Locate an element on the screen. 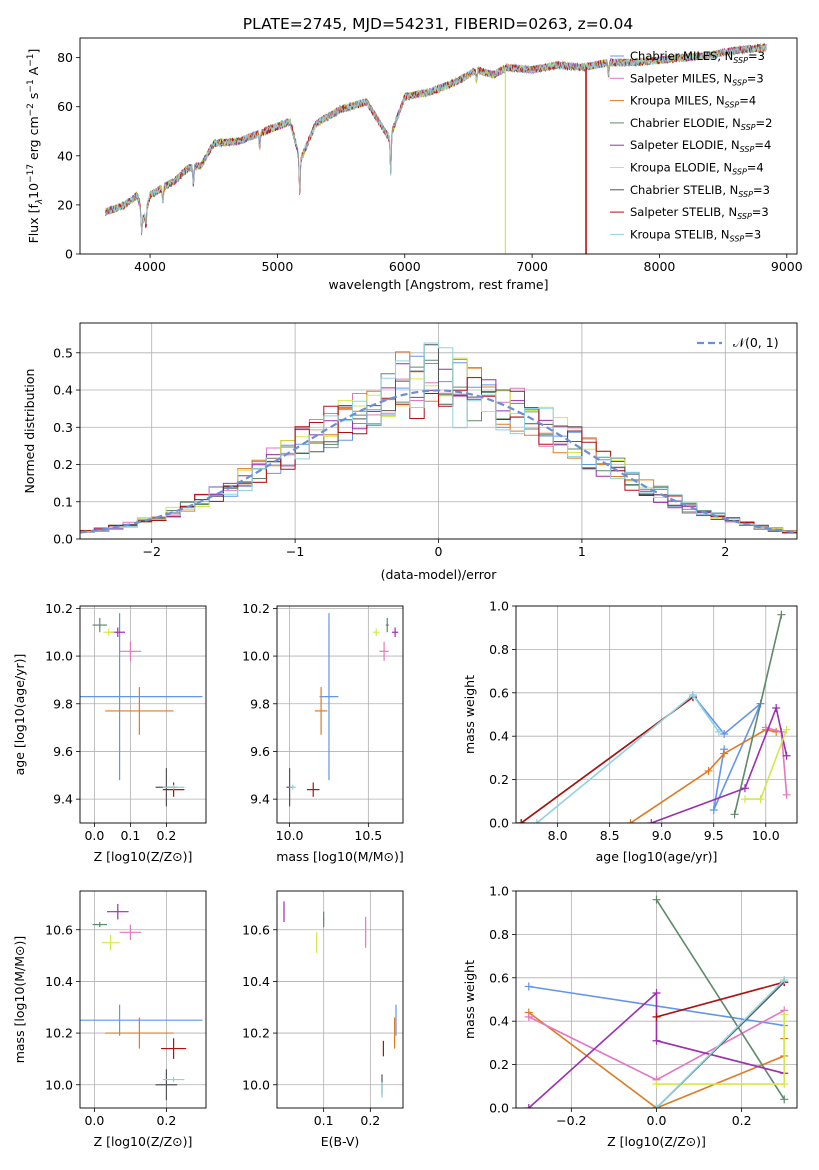 Image resolution: width=819 pixels, height=1170 pixels. spectrum-line-kroupa-stelib is located at coordinates (436, 139).